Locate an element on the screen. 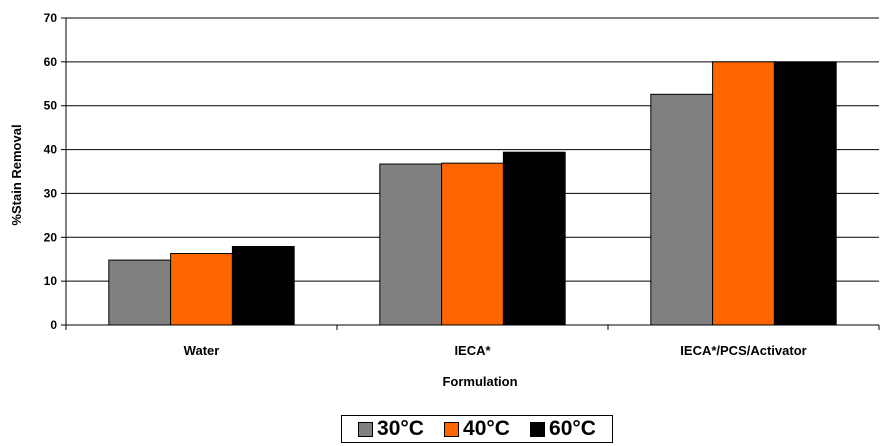  x-tick-labels: Water IECA* IECA*/PCS/Activator is located at coordinates (495, 350).